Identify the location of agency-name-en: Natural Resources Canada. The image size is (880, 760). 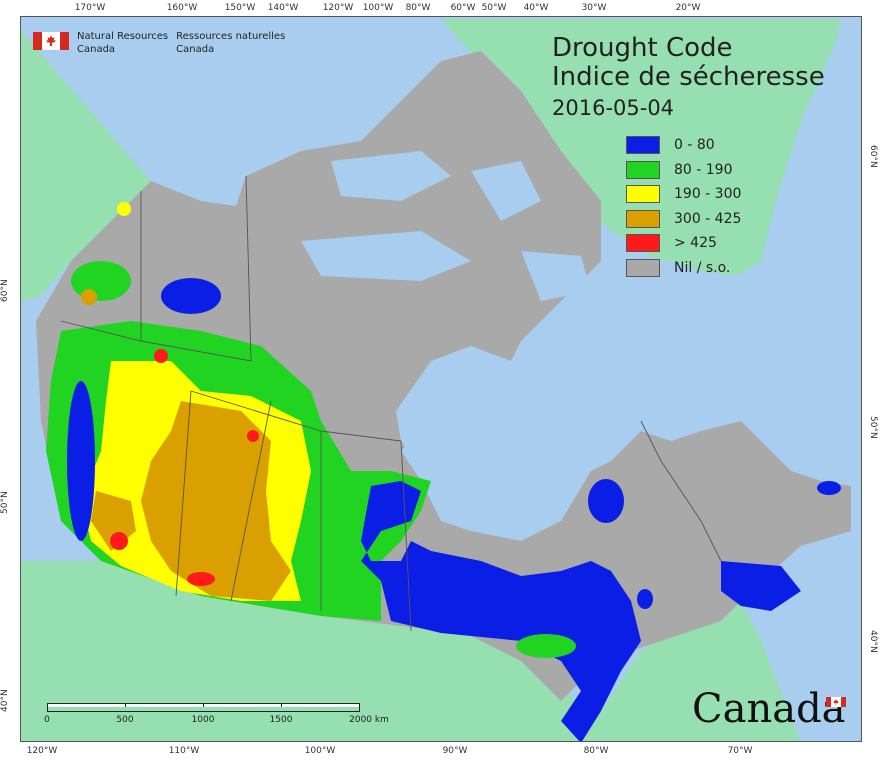
(122, 43).